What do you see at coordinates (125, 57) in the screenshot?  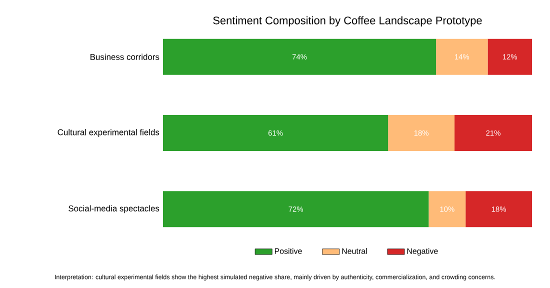 I see `y-tick-label: Business corridors` at bounding box center [125, 57].